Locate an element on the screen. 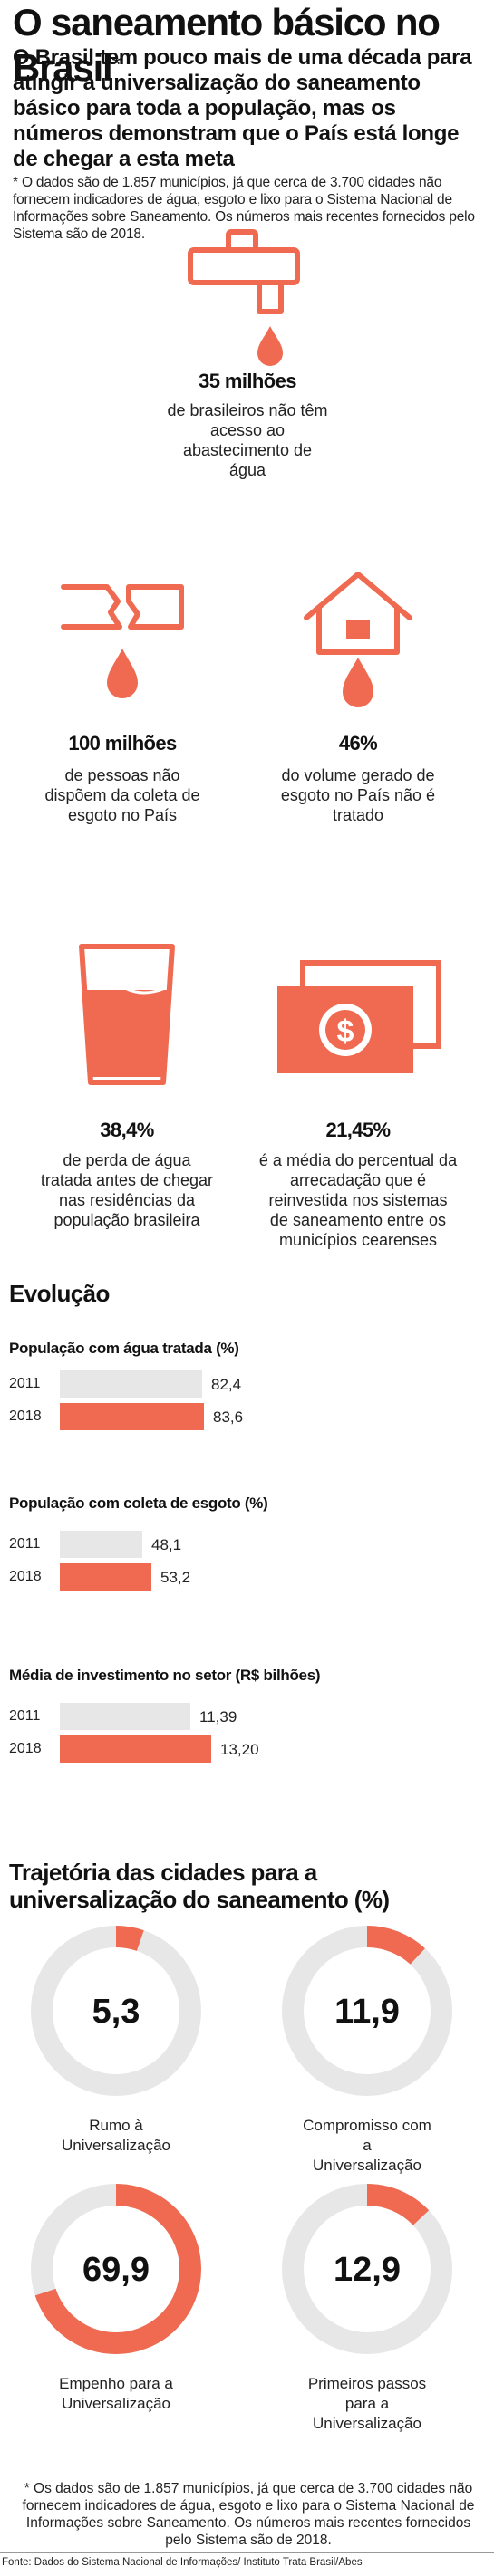 The height and width of the screenshot is (2576, 494). bar-value-label: 53,2 is located at coordinates (176, 1577).